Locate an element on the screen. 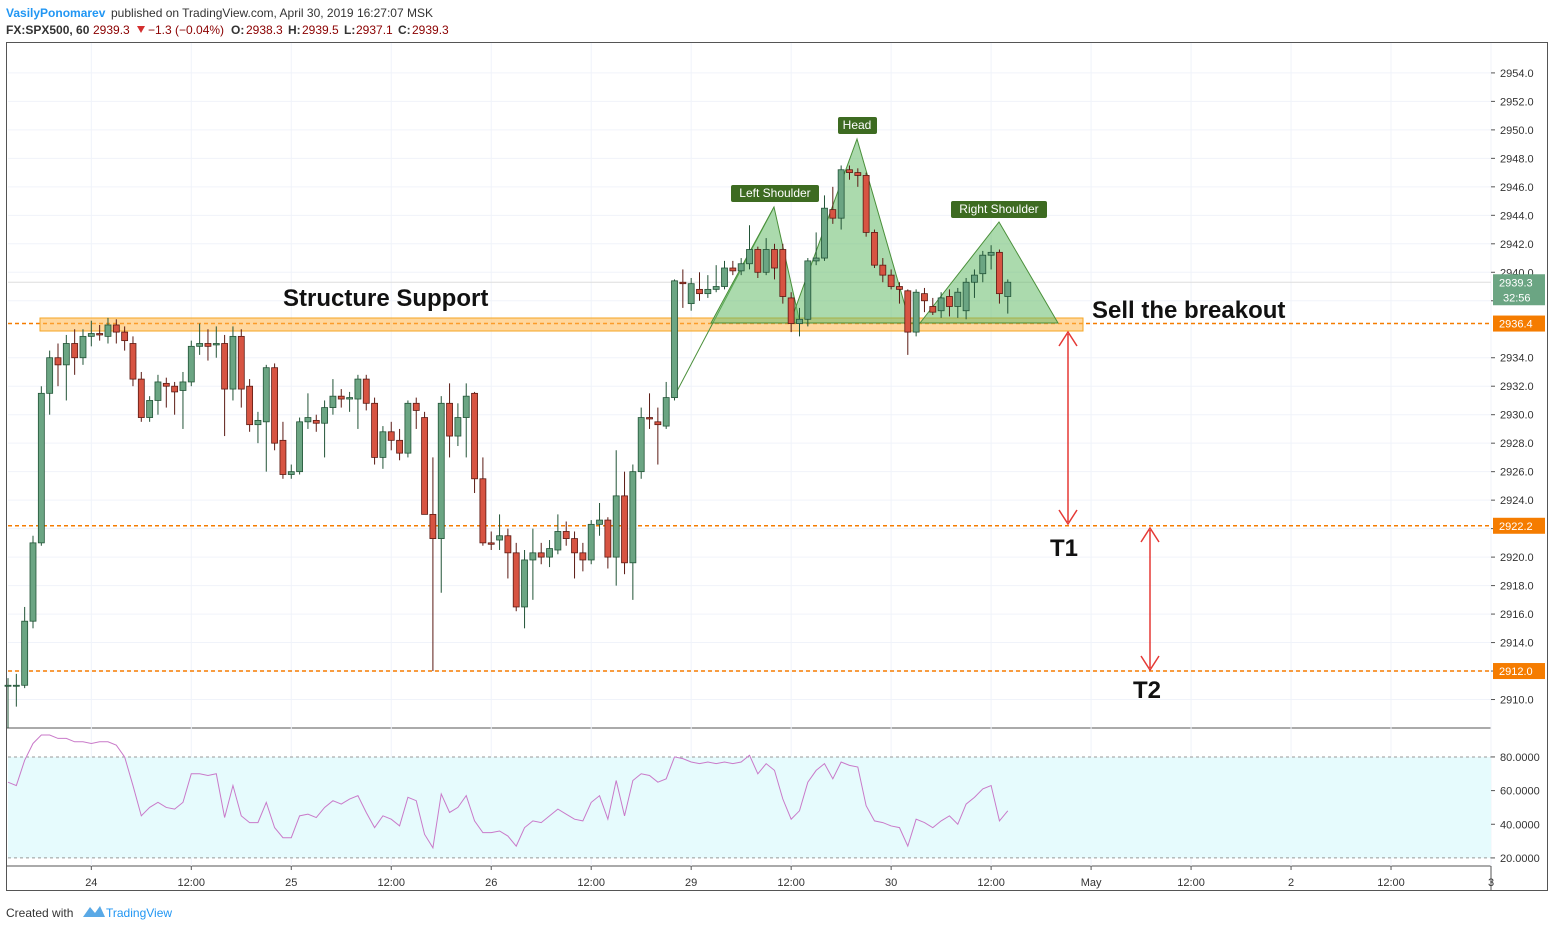 The height and width of the screenshot is (935, 1555). x-tick-label: 25 is located at coordinates (291, 883).